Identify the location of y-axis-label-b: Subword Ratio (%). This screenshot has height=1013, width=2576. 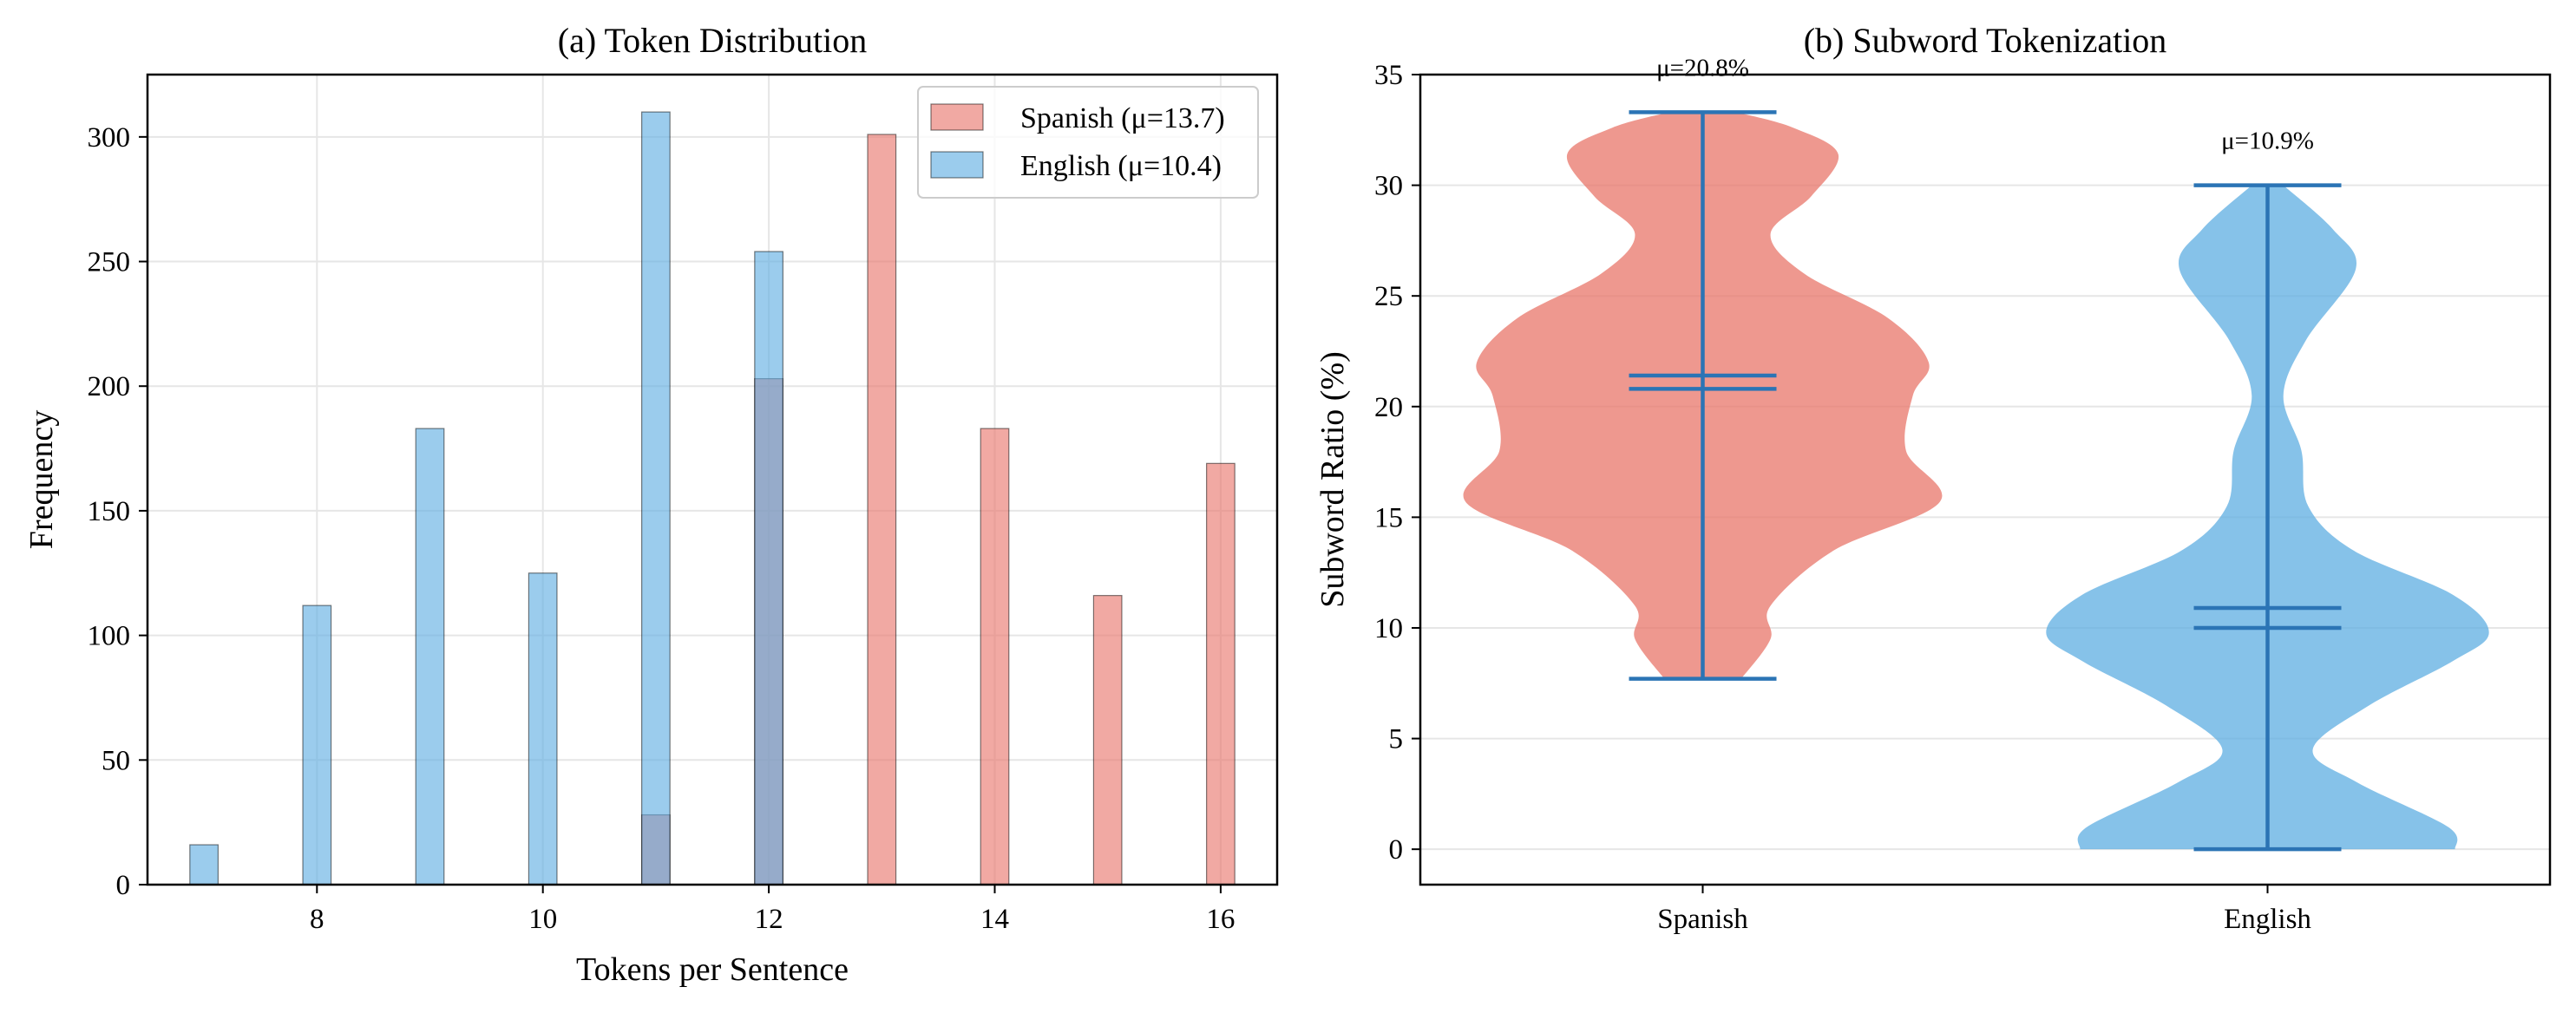
(1332, 479).